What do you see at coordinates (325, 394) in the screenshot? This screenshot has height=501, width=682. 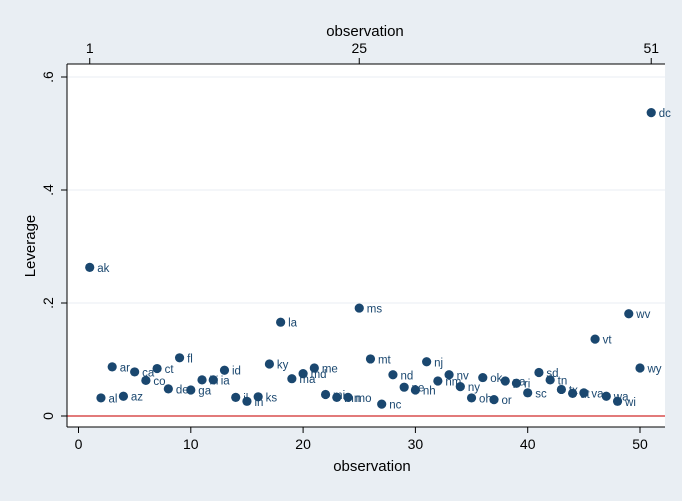 I see `data-point-mi` at bounding box center [325, 394].